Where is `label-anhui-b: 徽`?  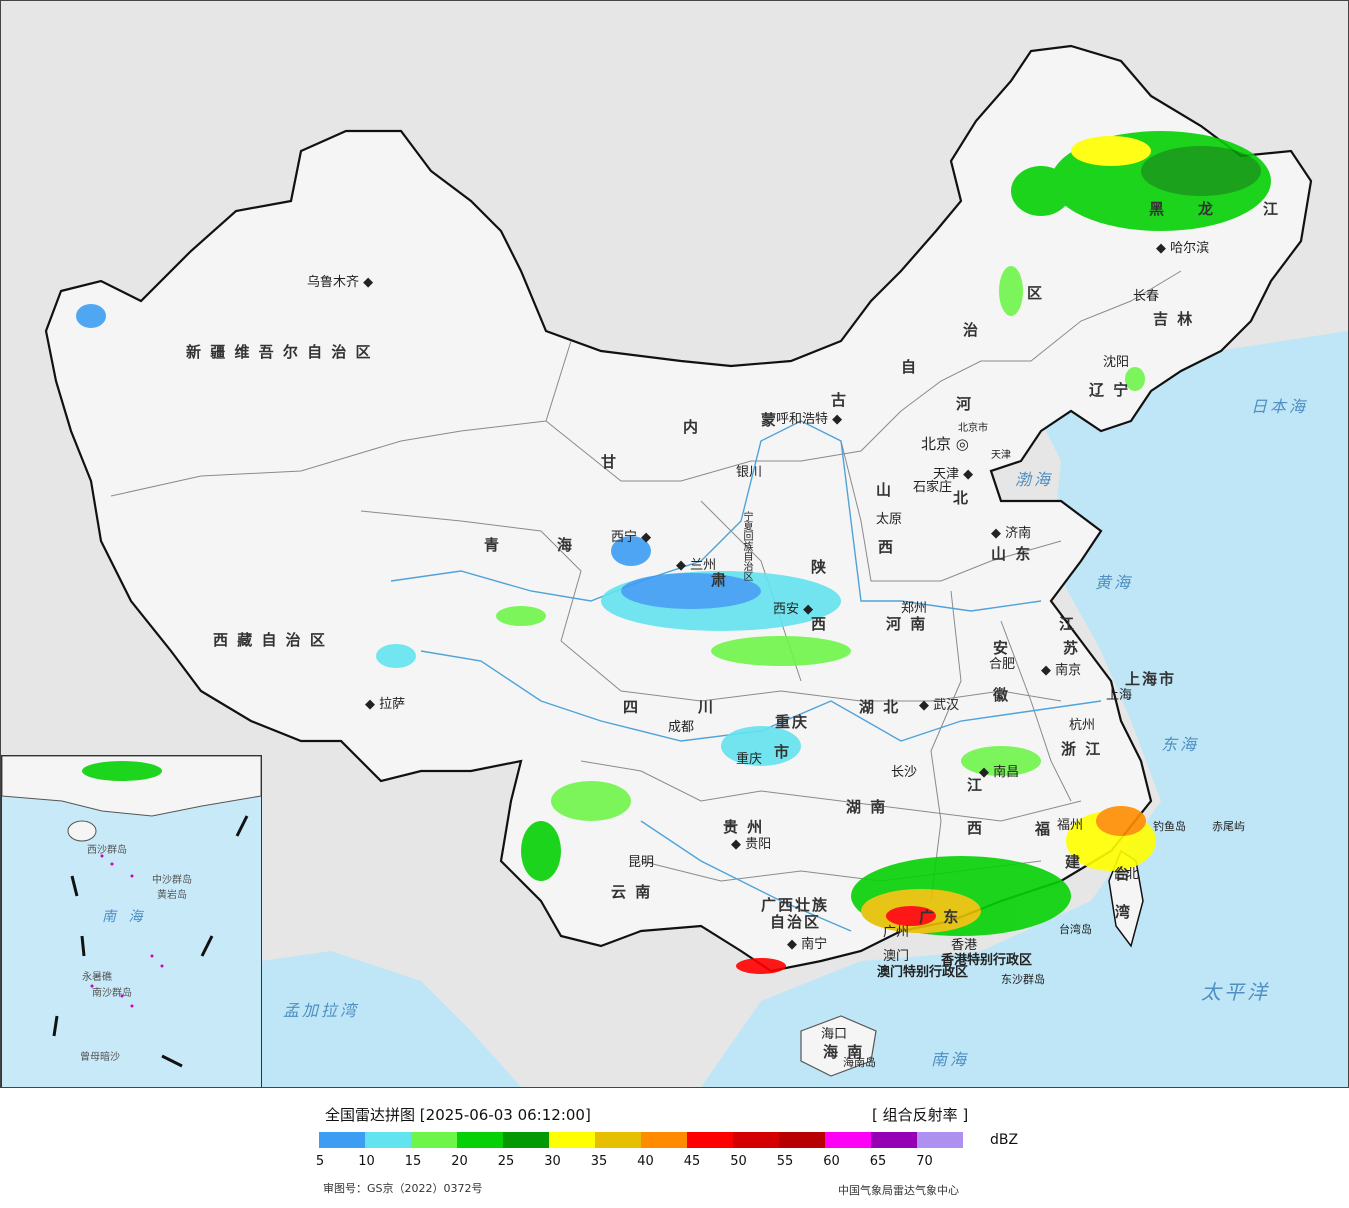 label-anhui-b: 徽 is located at coordinates (1002, 695).